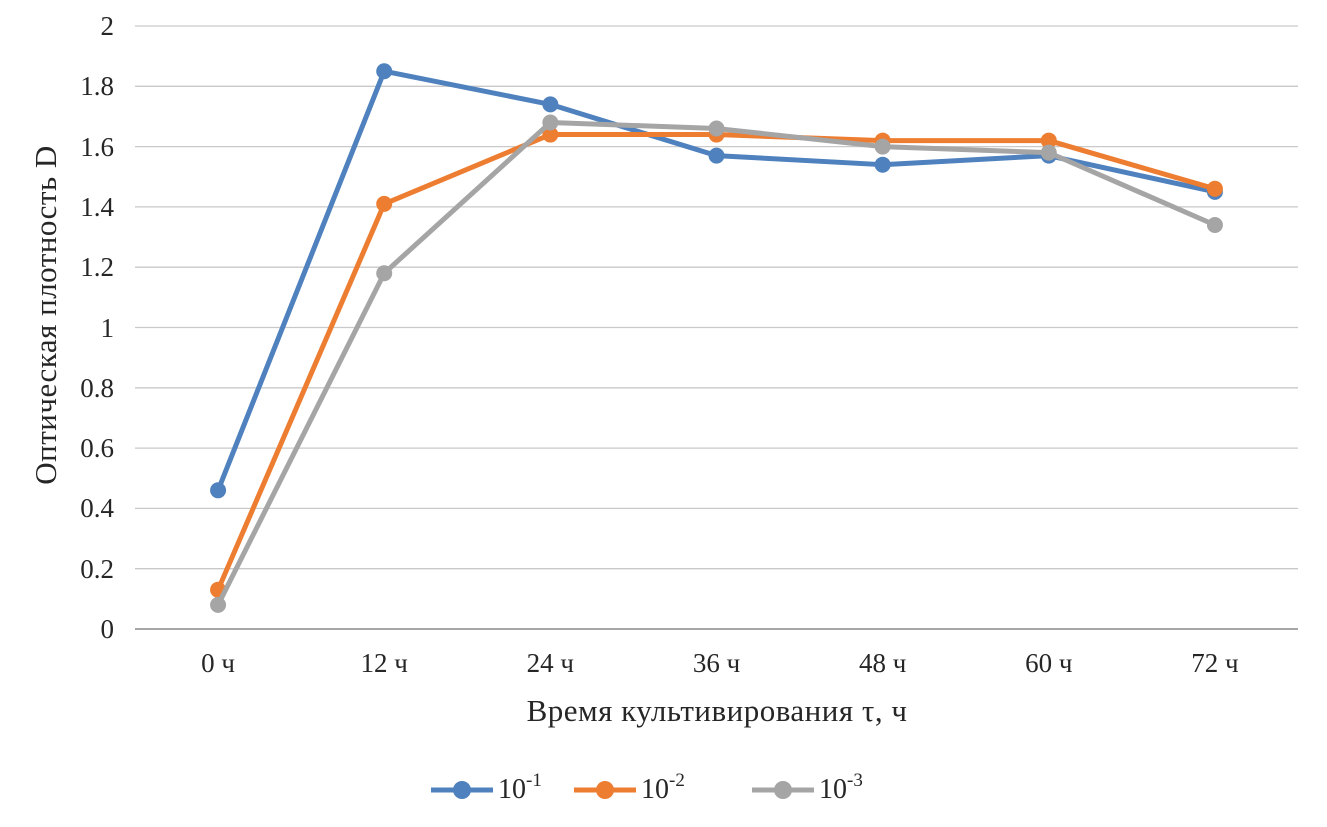 Image resolution: width=1327 pixels, height=827 pixels. Describe the element at coordinates (97, 448) in the screenshot. I see `y-tick-label: 0.6` at that location.